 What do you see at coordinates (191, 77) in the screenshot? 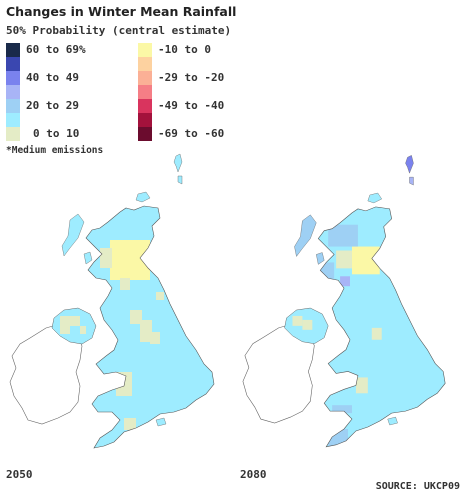
I see `legend-label: -29 to -20` at bounding box center [191, 77].